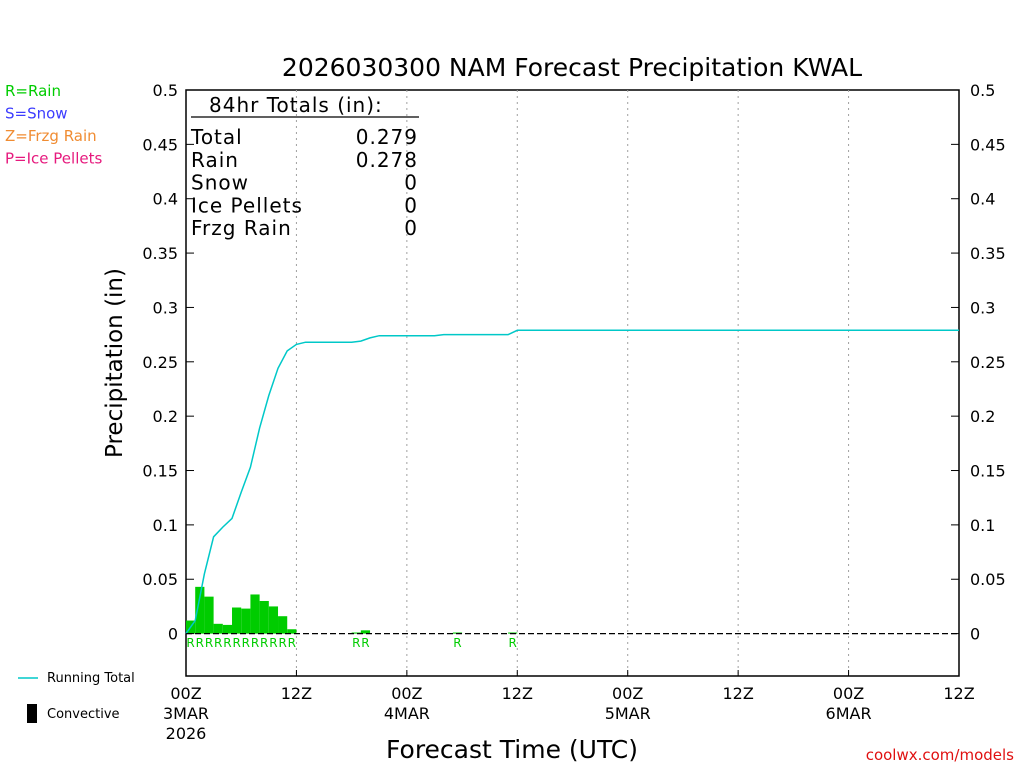 The height and width of the screenshot is (768, 1024). Describe the element at coordinates (160, 579) in the screenshot. I see `y-tick-label-left: 0.05` at that location.